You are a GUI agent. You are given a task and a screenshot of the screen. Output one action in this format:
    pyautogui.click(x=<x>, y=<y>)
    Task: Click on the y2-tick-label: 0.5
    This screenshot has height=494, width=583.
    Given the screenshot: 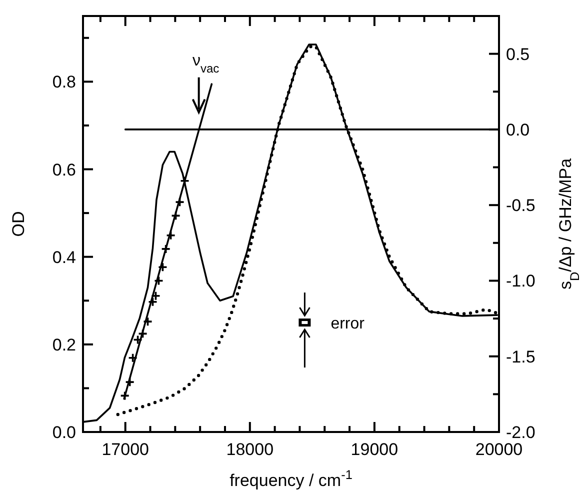 What is the action you would take?
    pyautogui.click(x=518, y=54)
    